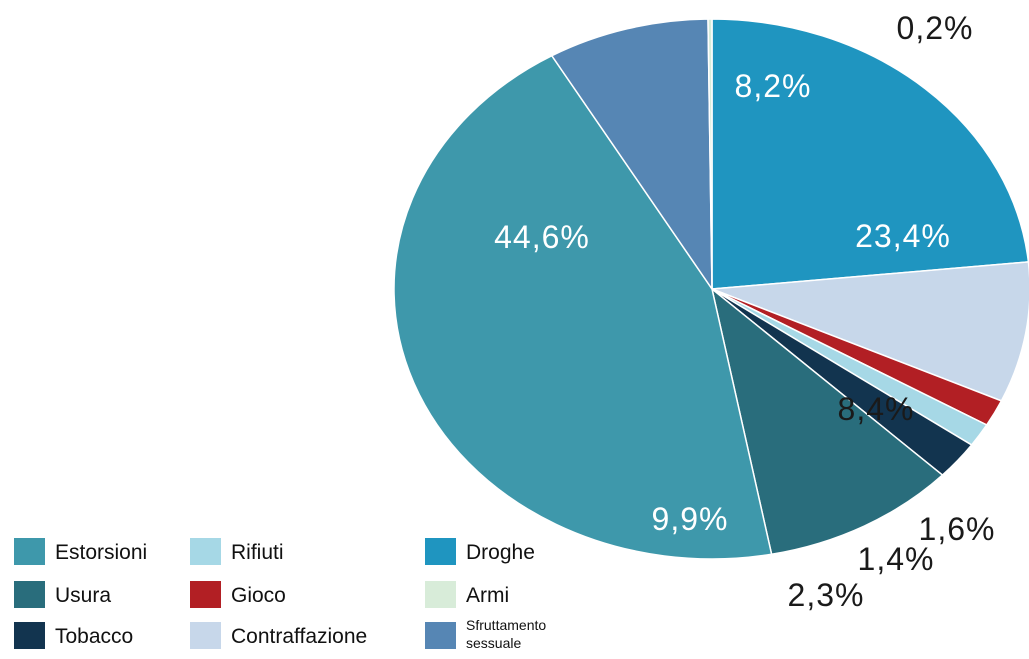 Image resolution: width=1029 pixels, height=659 pixels. I want to click on legend-entry-droghe: Droghe, so click(480, 551).